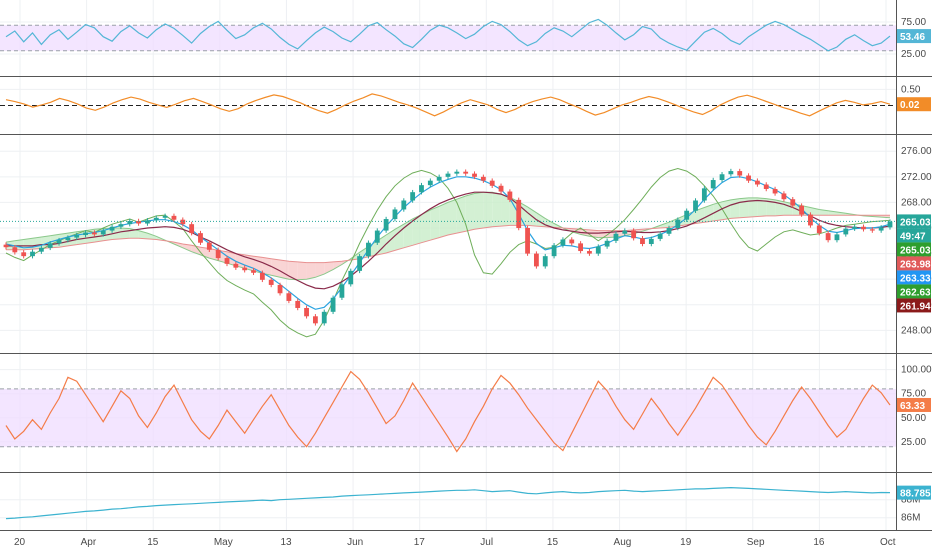 The height and width of the screenshot is (550, 932). I want to click on price-tag: 263.33, so click(914, 277).